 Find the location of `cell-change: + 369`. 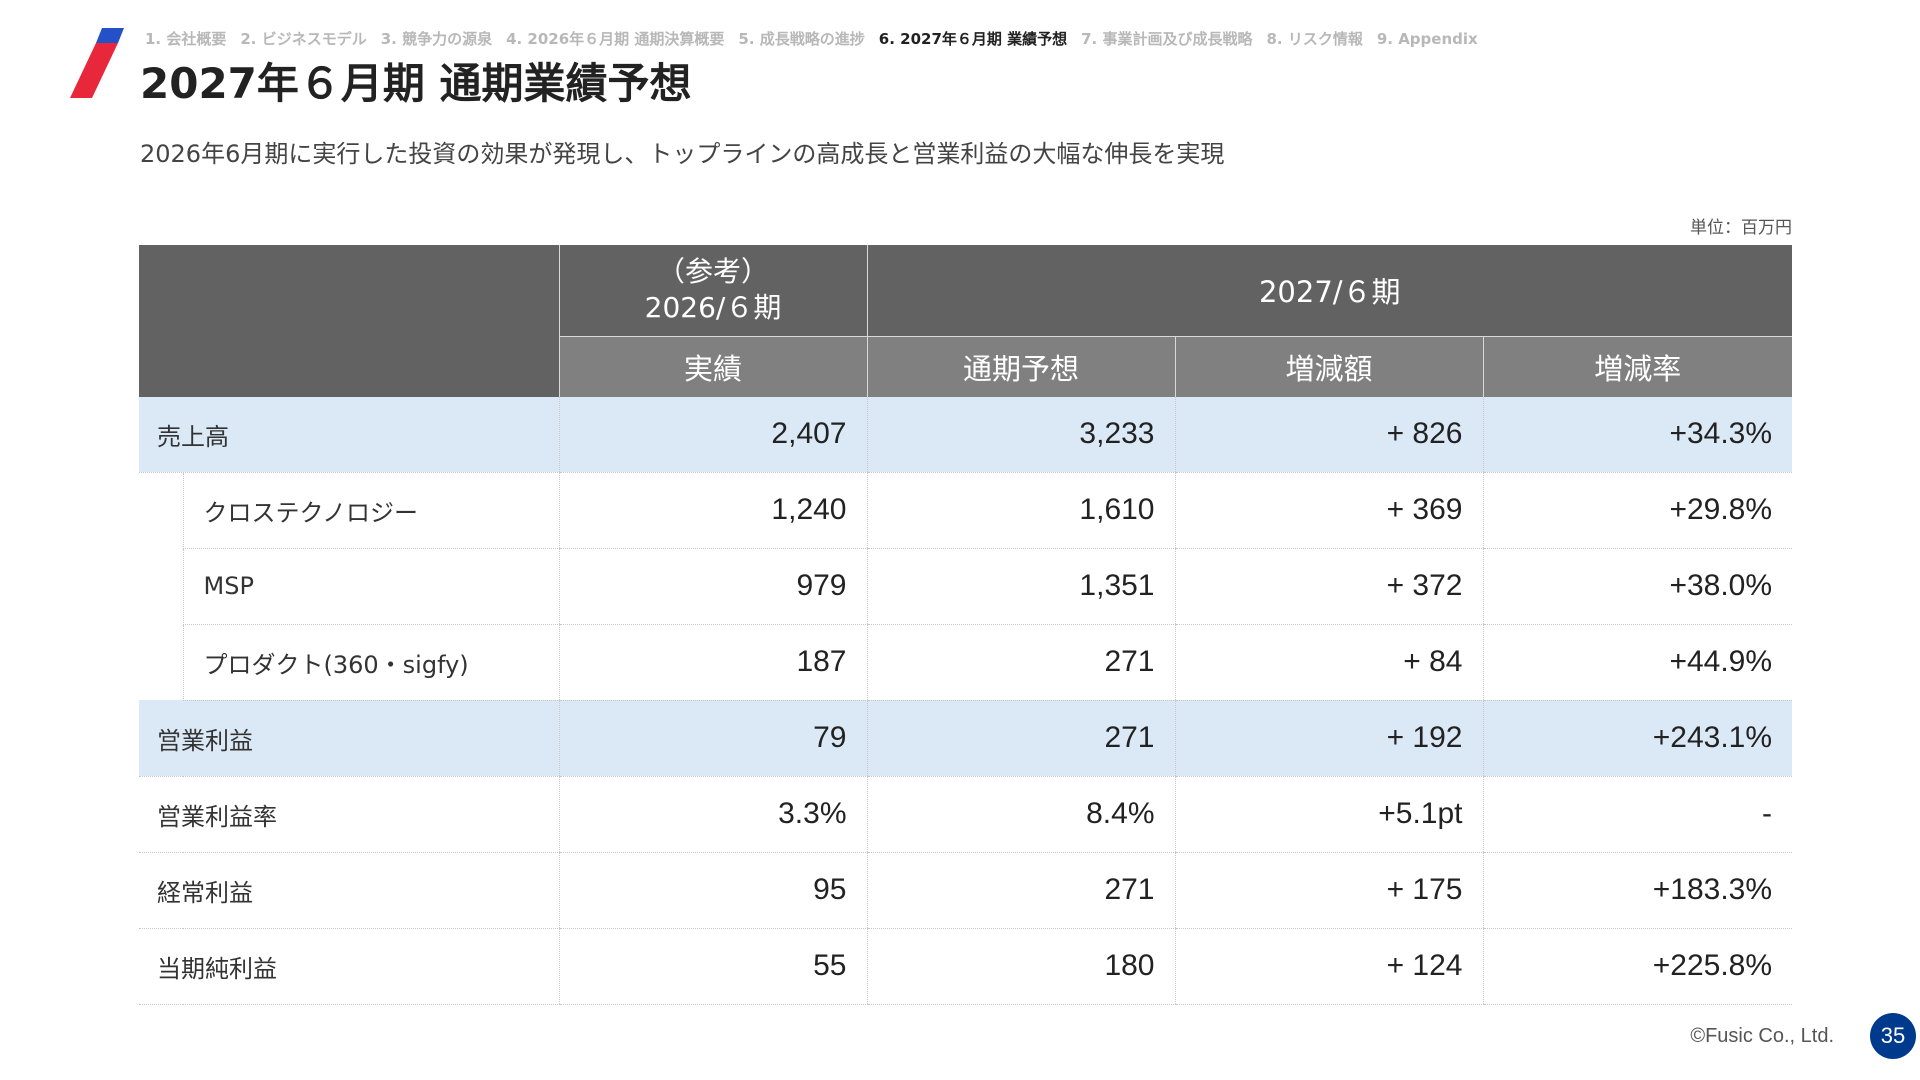

cell-change: + 369 is located at coordinates (1328, 510).